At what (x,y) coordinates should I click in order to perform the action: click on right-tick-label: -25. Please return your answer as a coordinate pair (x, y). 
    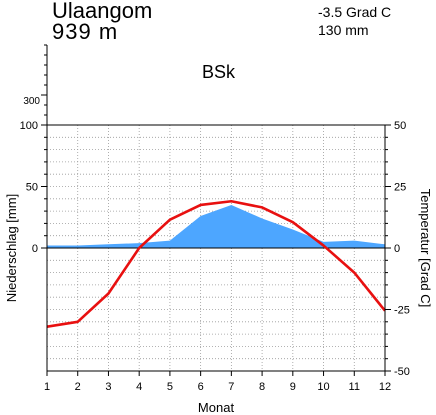
    Looking at the image, I should click on (402, 311).